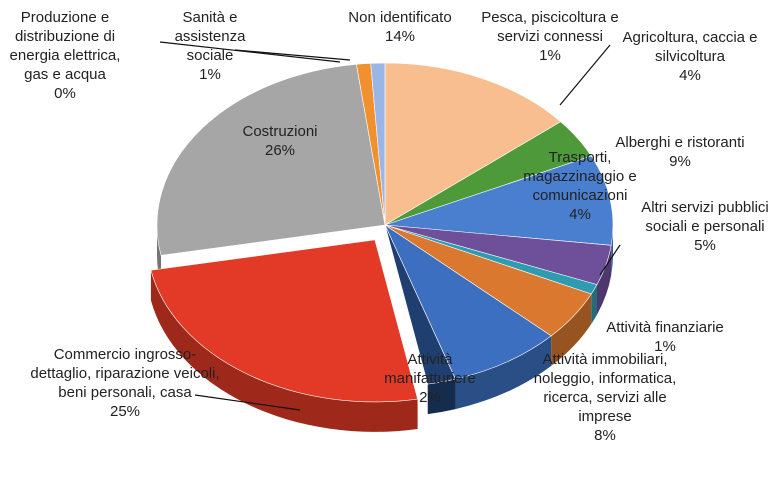 Image resolution: width=784 pixels, height=482 pixels. Describe the element at coordinates (705, 245) in the screenshot. I see `value-label: 5%` at that location.